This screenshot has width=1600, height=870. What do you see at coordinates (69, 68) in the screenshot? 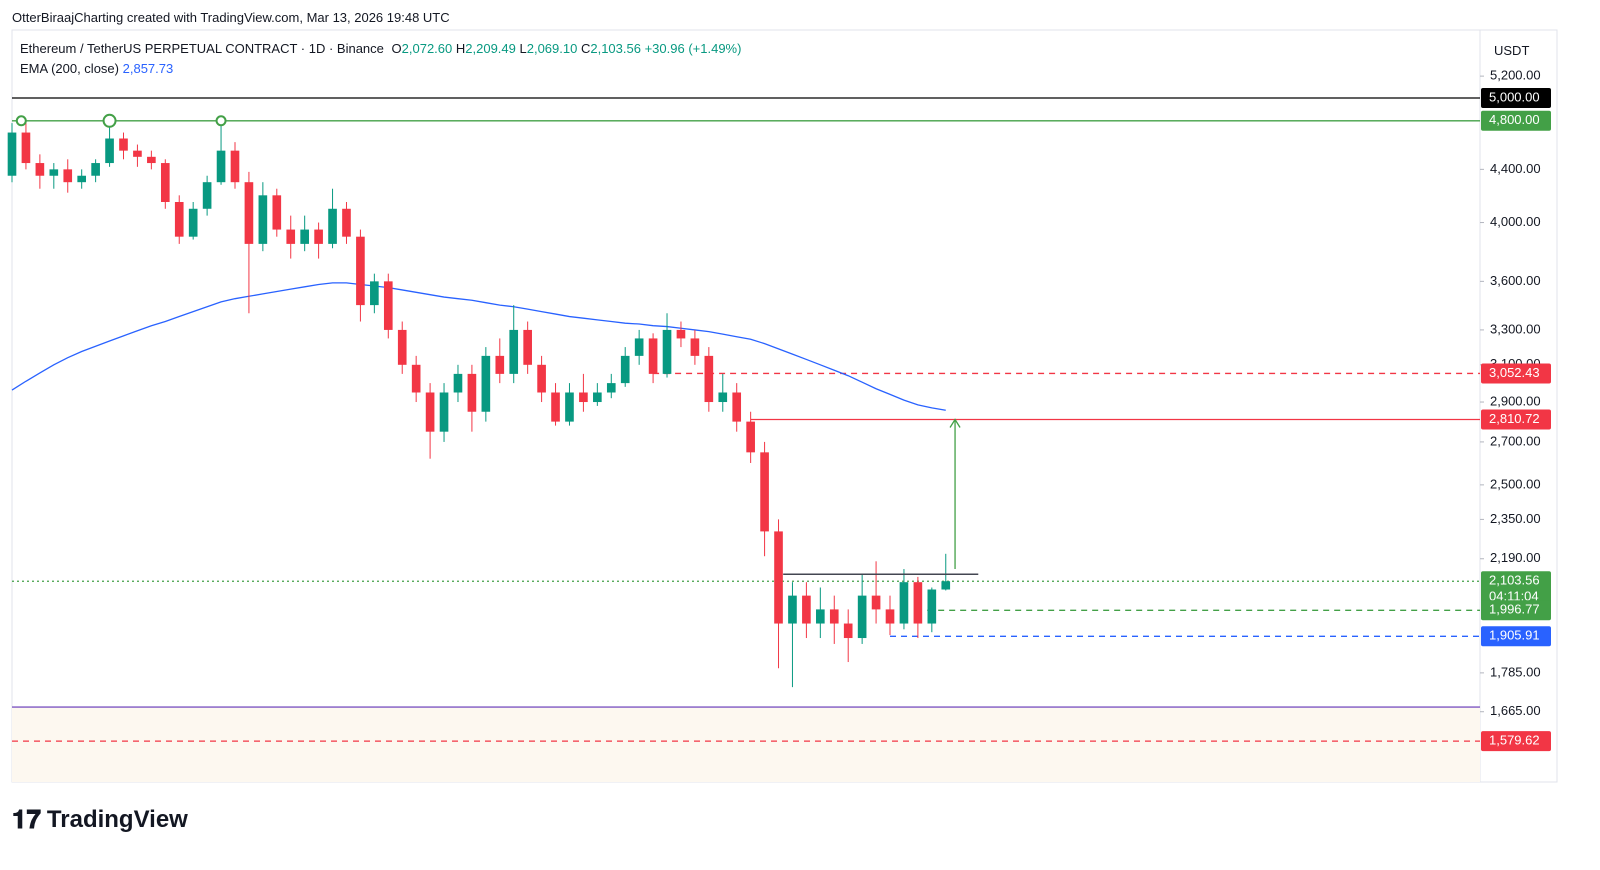
I see `ema-label: EMA (200, close)` at bounding box center [69, 68].